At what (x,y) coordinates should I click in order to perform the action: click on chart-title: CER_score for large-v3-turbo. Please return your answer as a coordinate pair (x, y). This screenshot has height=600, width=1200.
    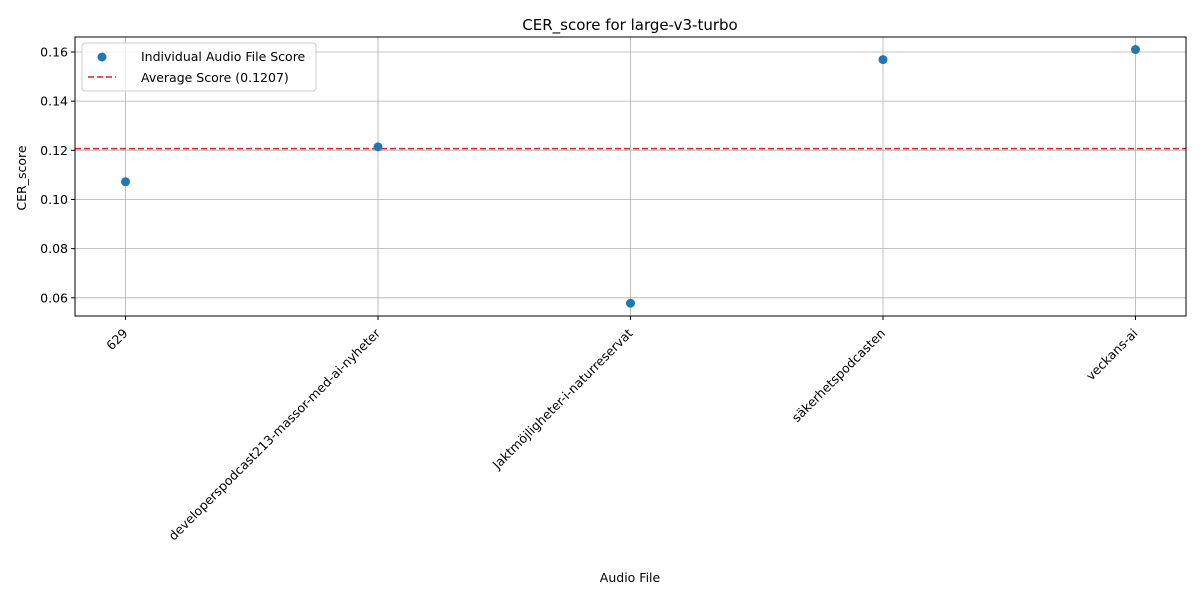
    Looking at the image, I should click on (629, 25).